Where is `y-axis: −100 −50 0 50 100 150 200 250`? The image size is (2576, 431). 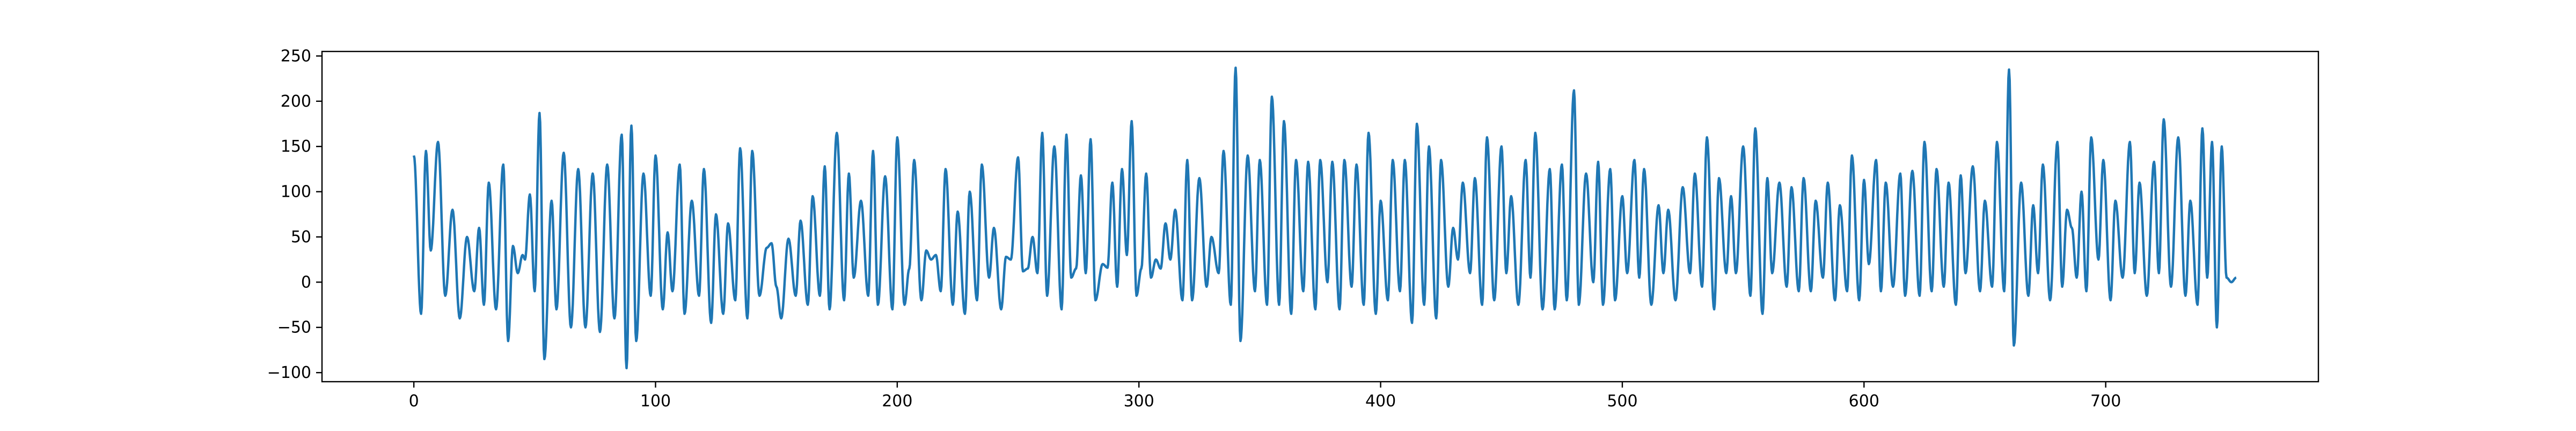 y-axis: −100 −50 0 50 100 150 200 250 is located at coordinates (294, 214).